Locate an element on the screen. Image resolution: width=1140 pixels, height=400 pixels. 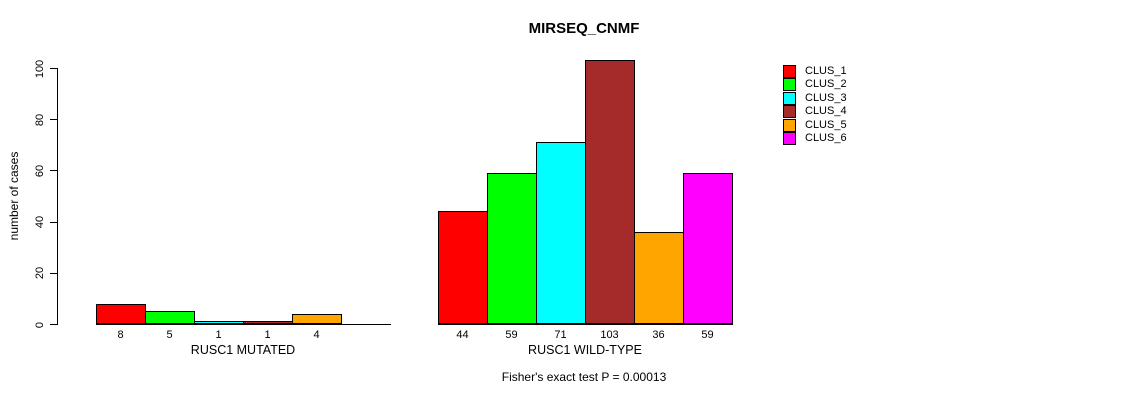
bar-value-label: 36 is located at coordinates (658, 335).